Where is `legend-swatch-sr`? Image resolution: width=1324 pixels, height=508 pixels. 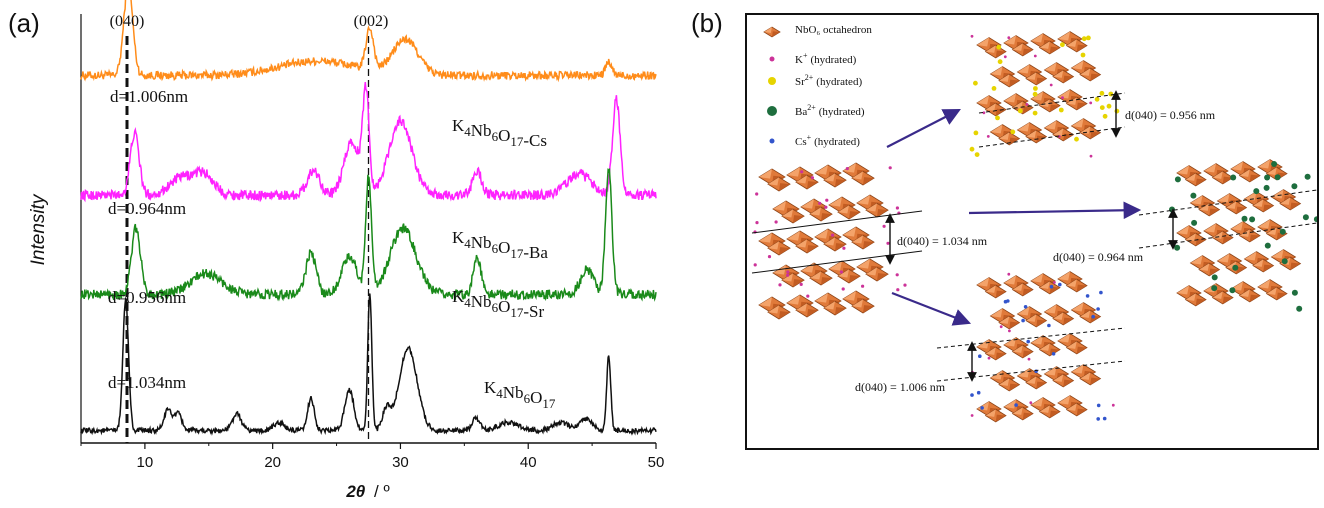
legend-swatch-sr is located at coordinates (772, 81).